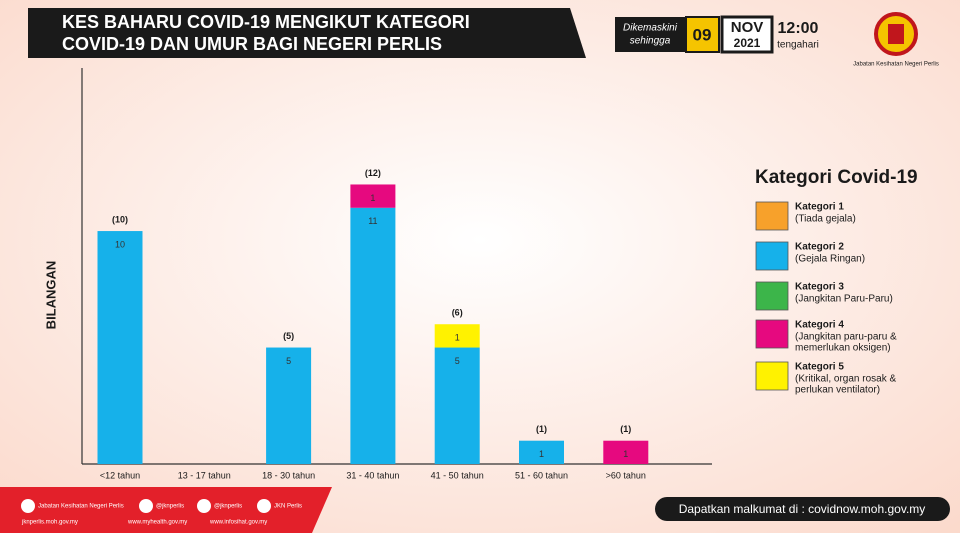  I want to click on legend-description: (Tiada gejala), so click(825, 219).